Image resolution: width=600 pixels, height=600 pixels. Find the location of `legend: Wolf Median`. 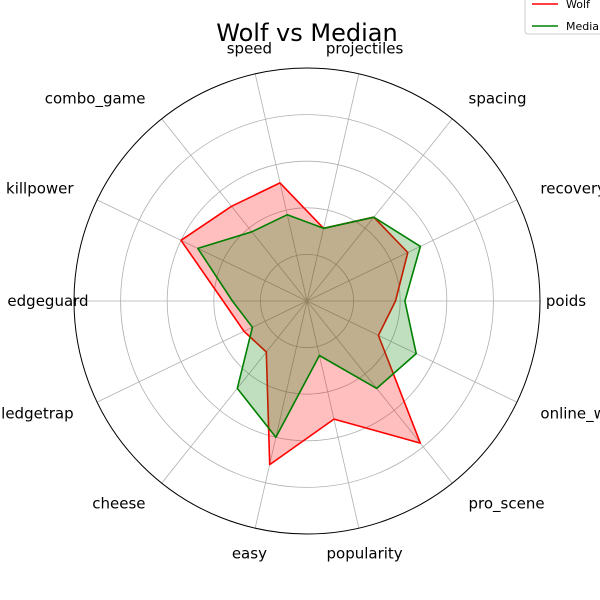

legend: Wolf Median is located at coordinates (562, 17).